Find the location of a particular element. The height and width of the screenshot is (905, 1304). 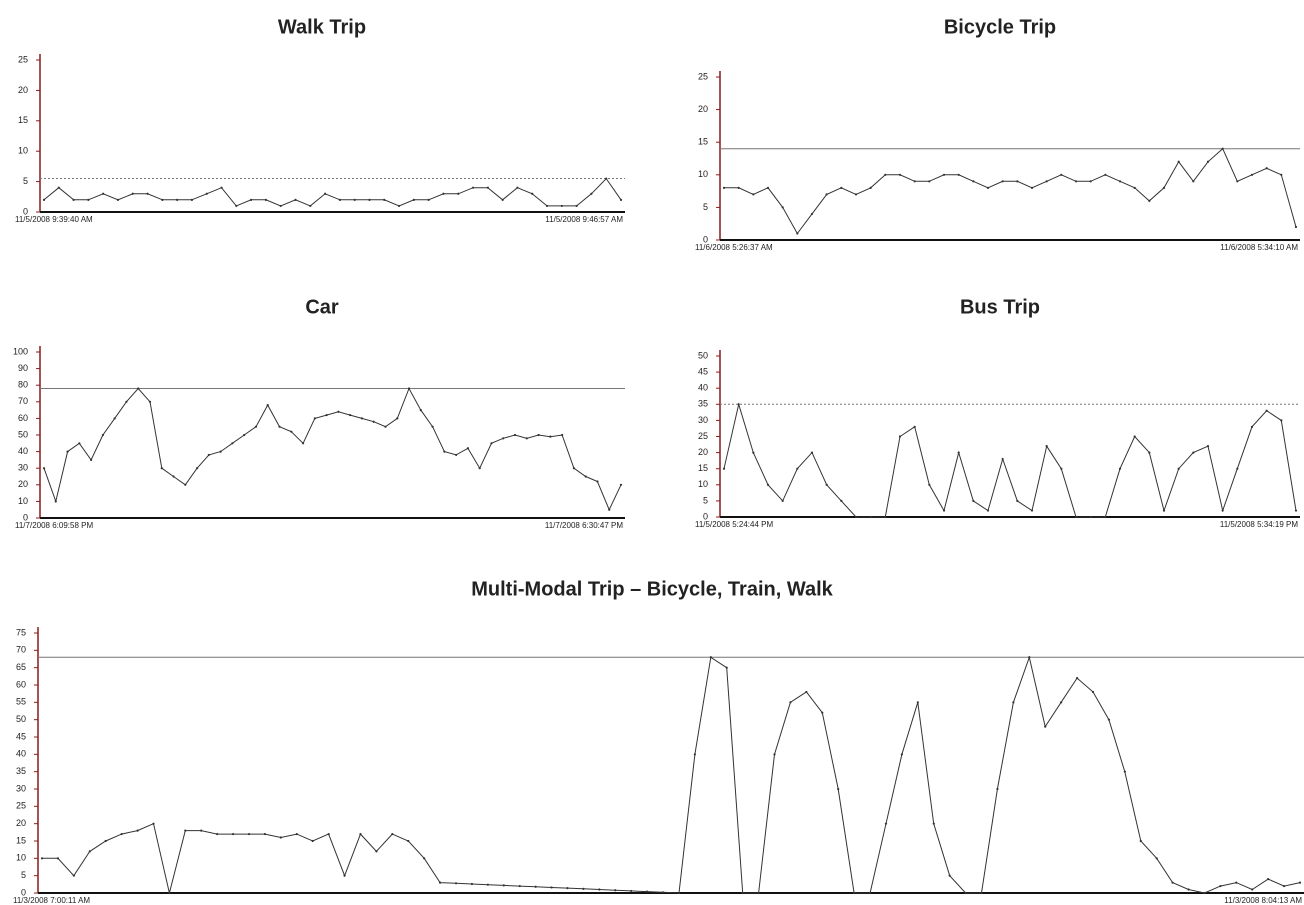

y-tick-label: 75 is located at coordinates (21, 632).